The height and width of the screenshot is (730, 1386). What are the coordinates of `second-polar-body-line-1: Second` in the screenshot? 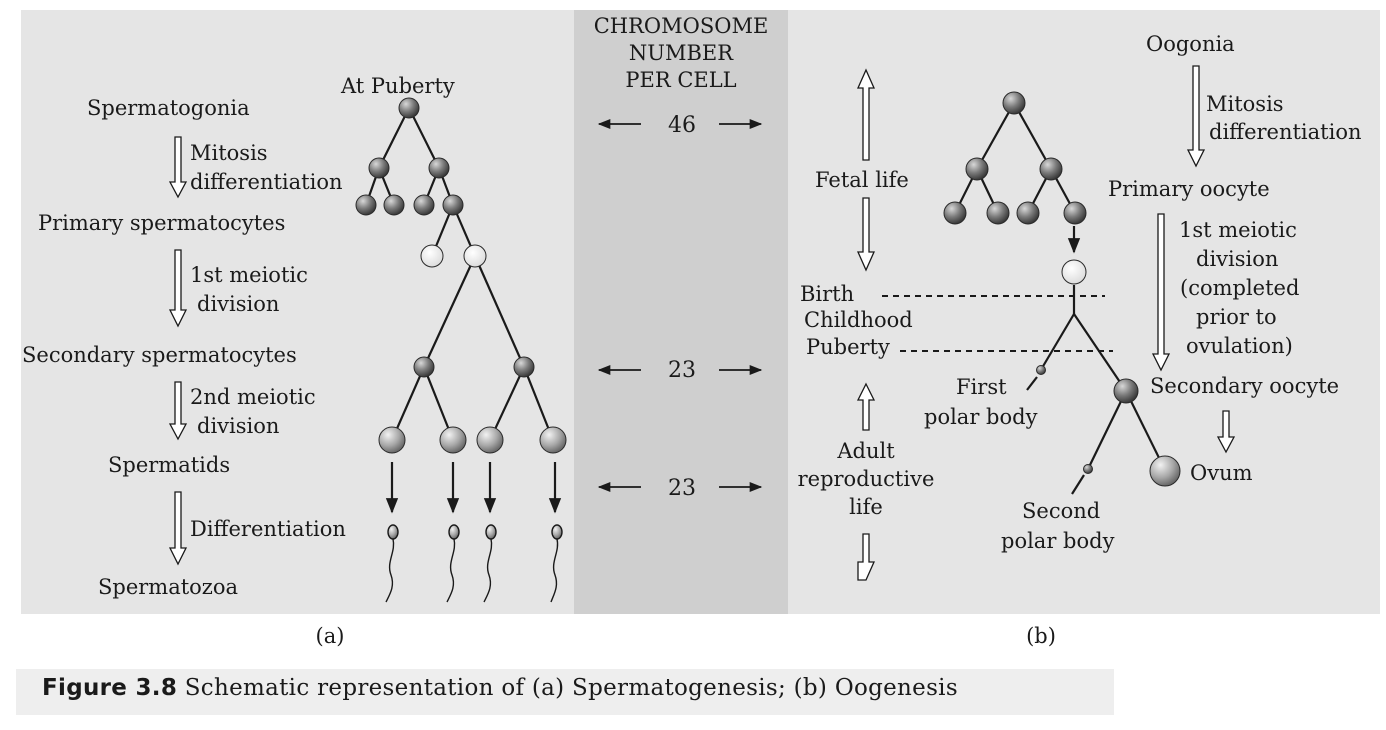 It's located at (1061, 511).